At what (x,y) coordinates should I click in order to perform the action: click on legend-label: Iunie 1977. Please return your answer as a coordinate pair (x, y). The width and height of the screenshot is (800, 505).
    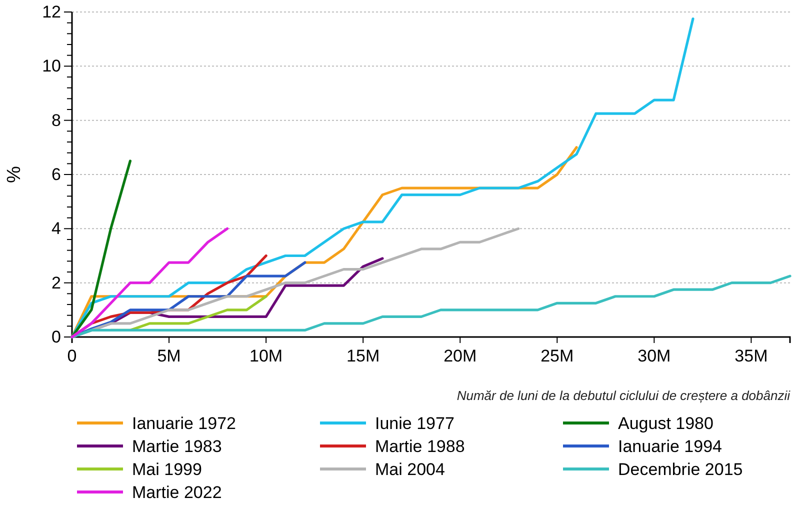
    Looking at the image, I should click on (414, 423).